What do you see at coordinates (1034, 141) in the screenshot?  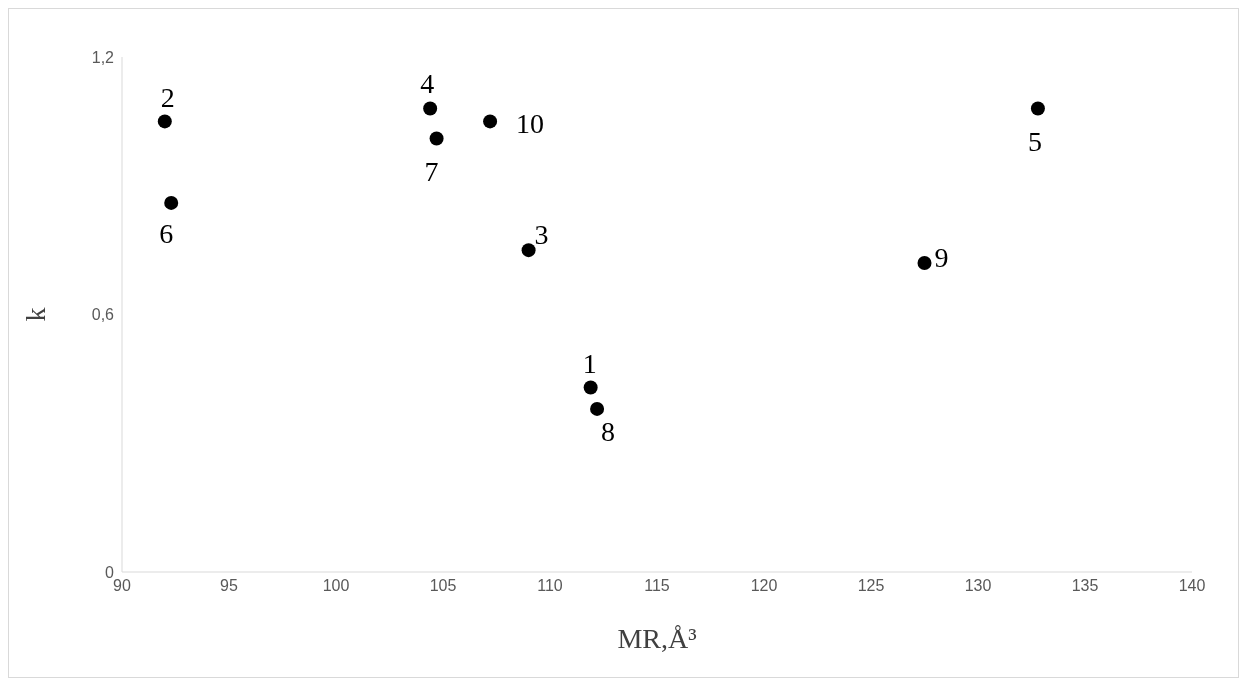 I see `annotation: 5` at bounding box center [1034, 141].